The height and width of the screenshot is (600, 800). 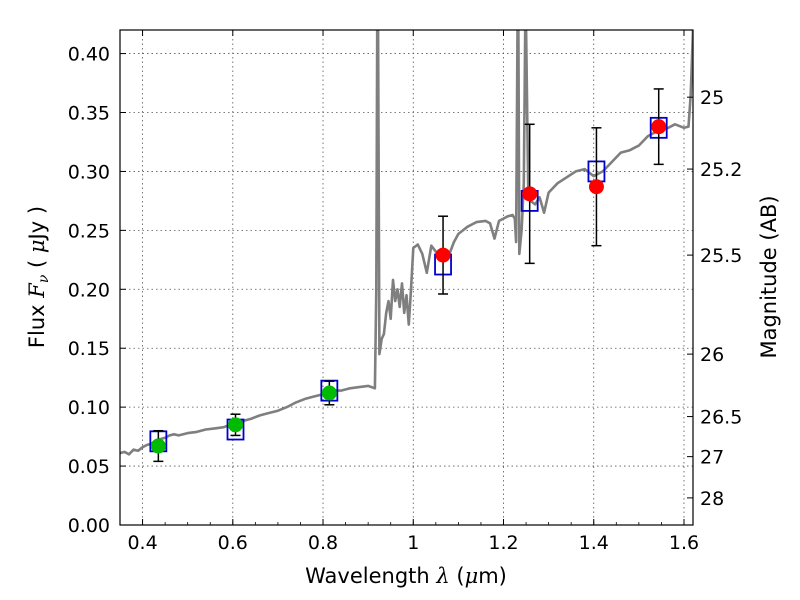 I want to click on y-tick-label: 0.00, so click(x=89, y=526).